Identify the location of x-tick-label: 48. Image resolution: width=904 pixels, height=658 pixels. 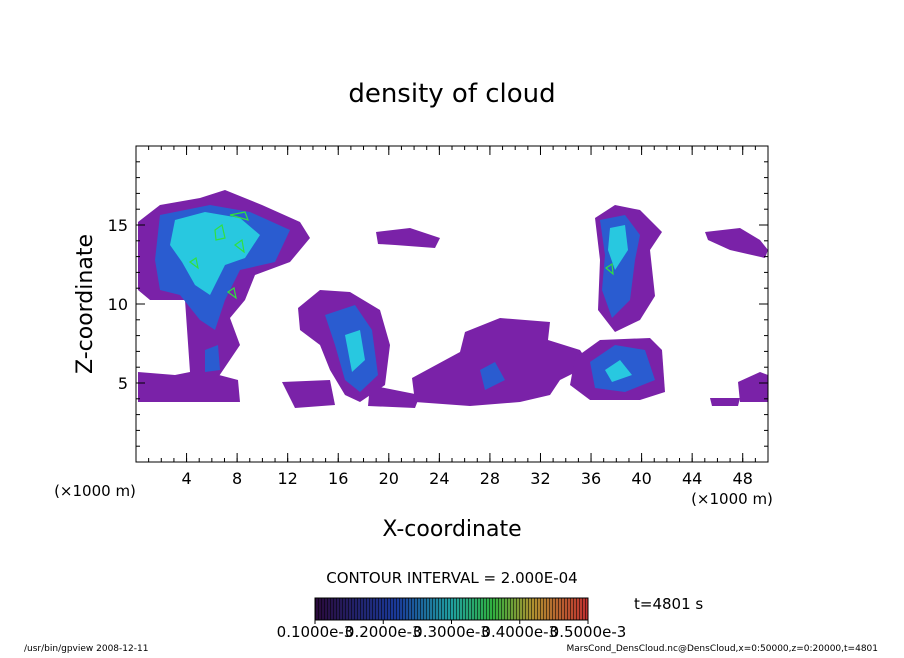
(743, 478).